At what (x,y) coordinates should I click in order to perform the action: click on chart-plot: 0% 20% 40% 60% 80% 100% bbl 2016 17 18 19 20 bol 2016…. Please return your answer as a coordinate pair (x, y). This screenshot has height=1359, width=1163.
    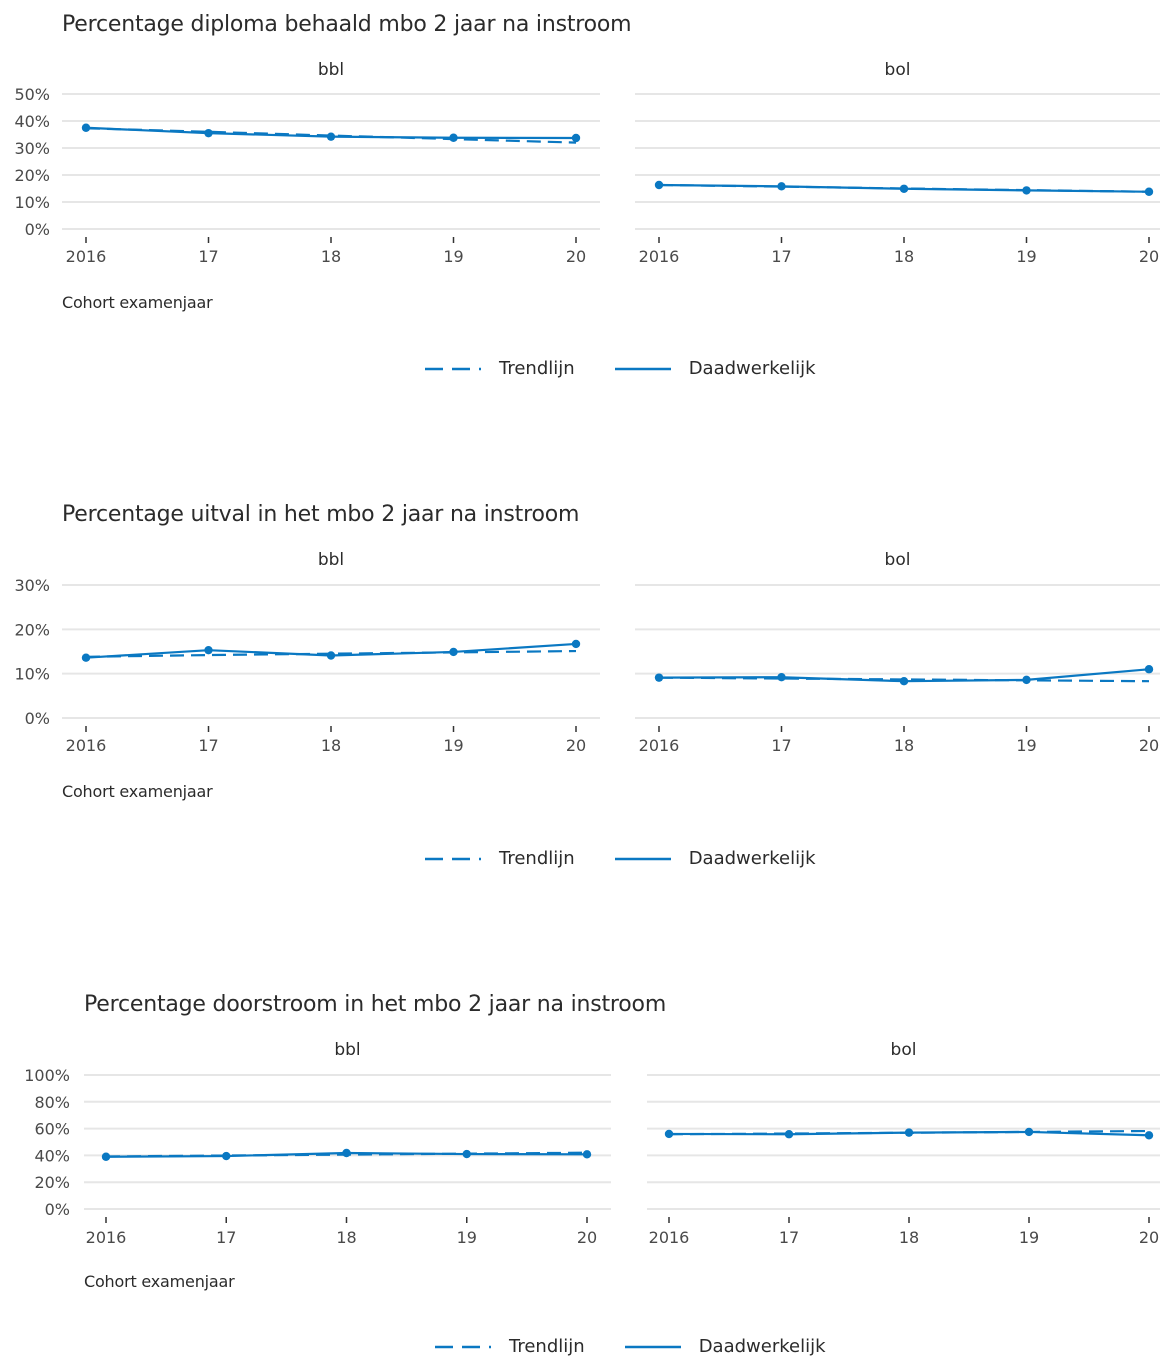
    Looking at the image, I should click on (592, 1143).